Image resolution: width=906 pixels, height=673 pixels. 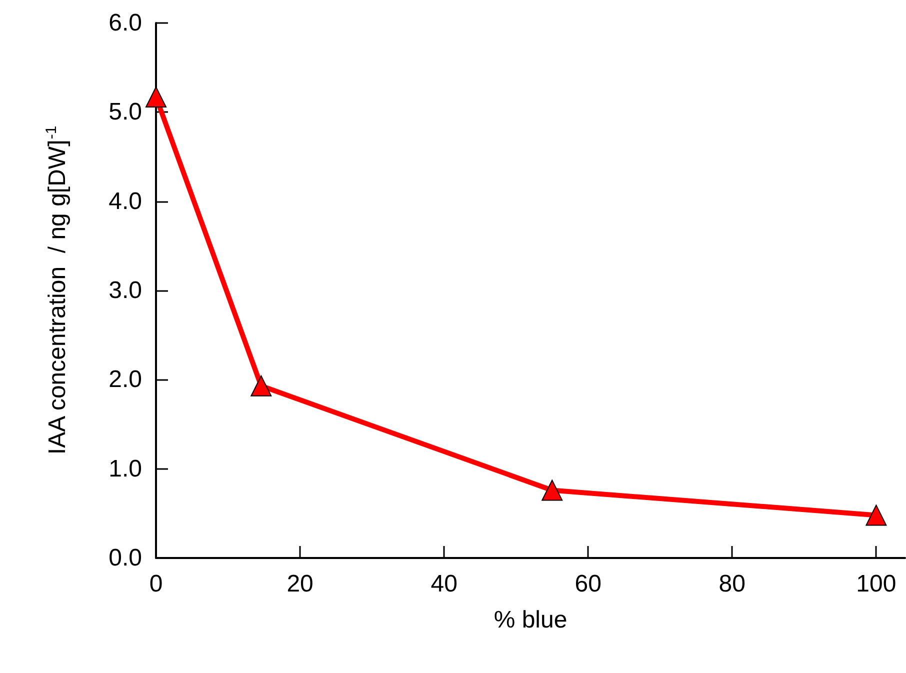 I want to click on x-tick-label: 80, so click(x=732, y=584).